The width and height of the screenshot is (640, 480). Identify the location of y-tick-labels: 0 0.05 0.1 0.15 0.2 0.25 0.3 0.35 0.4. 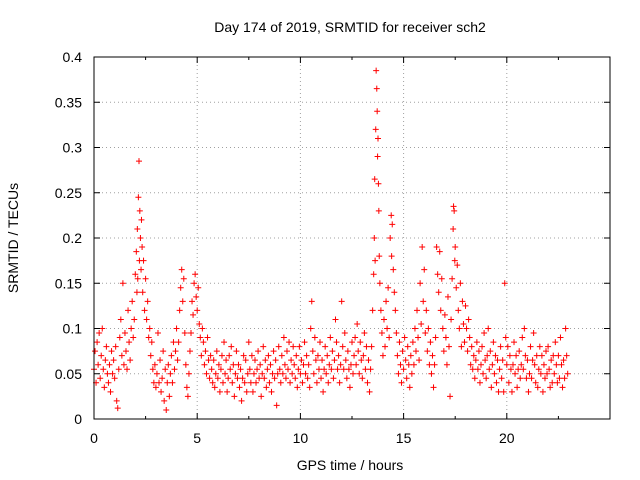
(68, 238).